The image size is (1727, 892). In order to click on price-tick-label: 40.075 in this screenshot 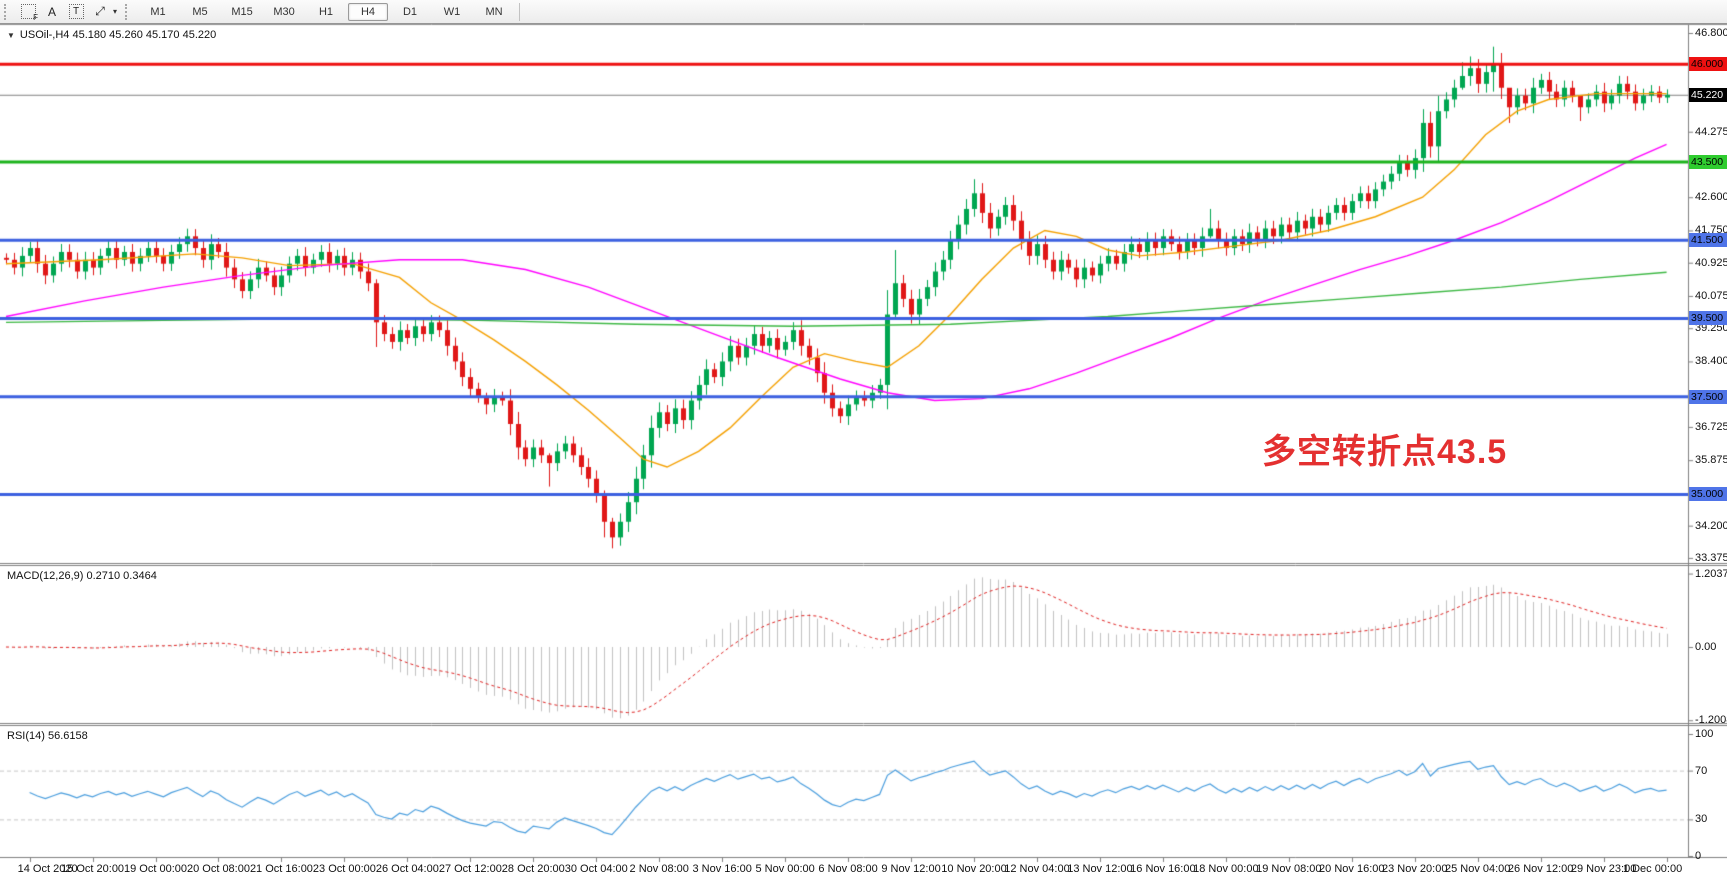, I will do `click(1711, 295)`.